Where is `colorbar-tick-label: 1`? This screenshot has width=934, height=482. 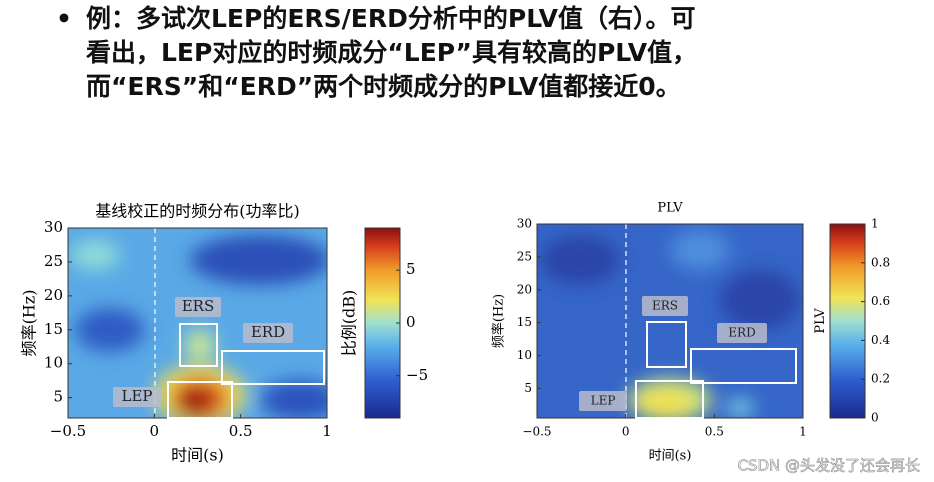
colorbar-tick-label: 1 is located at coordinates (875, 224).